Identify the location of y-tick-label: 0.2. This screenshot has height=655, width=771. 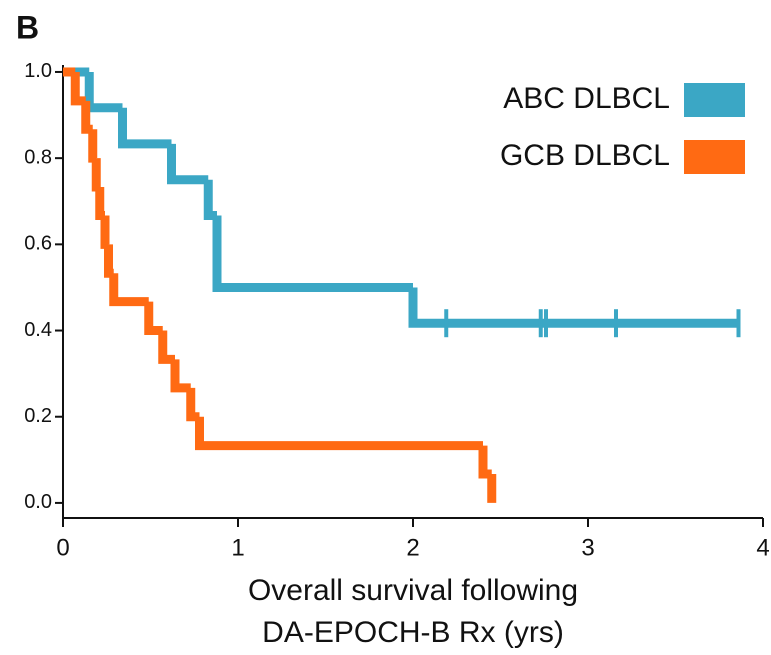
(38, 416).